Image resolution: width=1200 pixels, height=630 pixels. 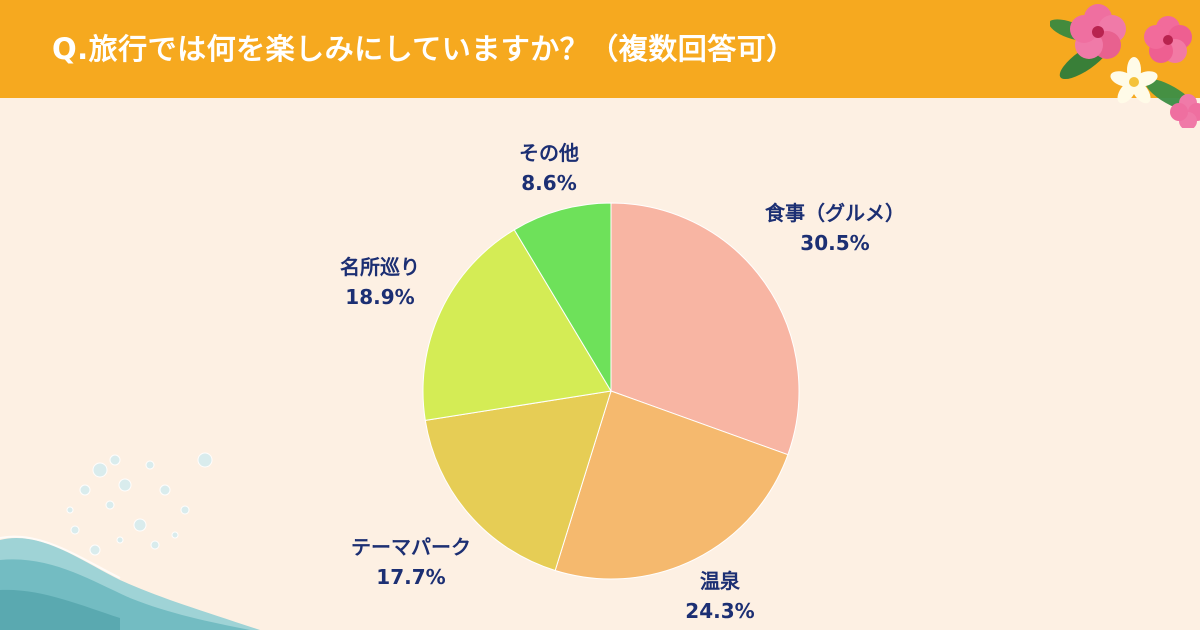 I want to click on slice-name-label: 名所巡り, so click(x=380, y=267).